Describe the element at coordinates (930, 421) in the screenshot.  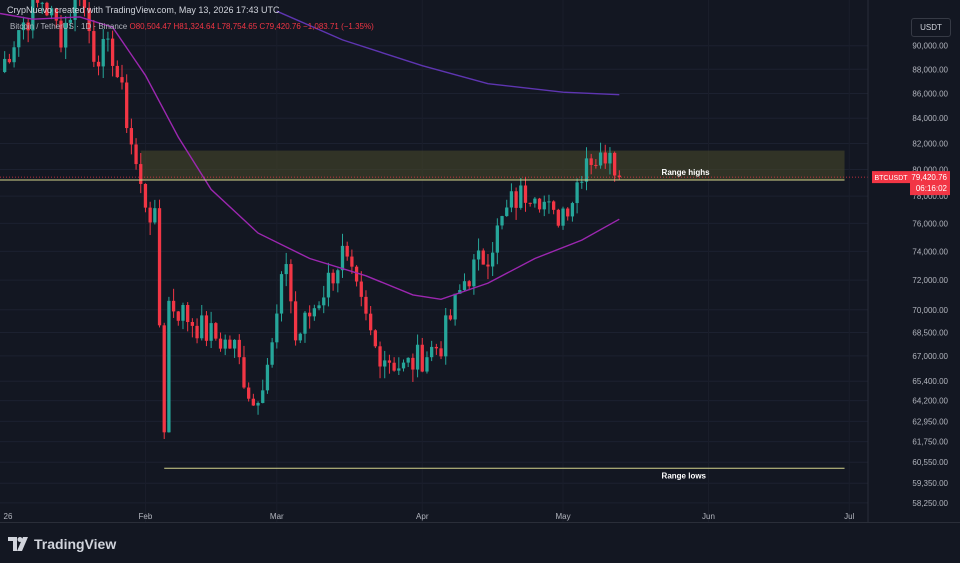
I see `y-tick-label: 62,950.00` at that location.